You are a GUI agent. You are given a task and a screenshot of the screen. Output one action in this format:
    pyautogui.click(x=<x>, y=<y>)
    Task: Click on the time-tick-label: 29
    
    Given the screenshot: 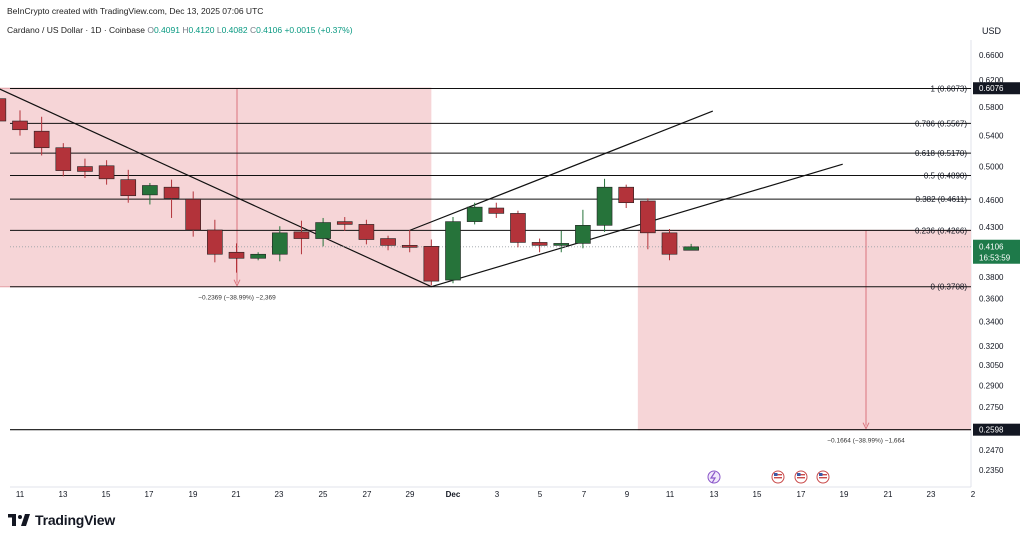 What is the action you would take?
    pyautogui.click(x=410, y=494)
    